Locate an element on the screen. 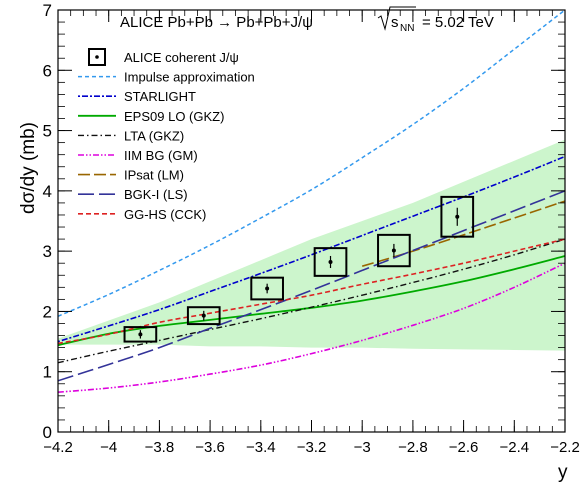 Image resolution: width=581 pixels, height=502 pixels. y-axis-label: dσ/dy (mb) is located at coordinates (28, 168).